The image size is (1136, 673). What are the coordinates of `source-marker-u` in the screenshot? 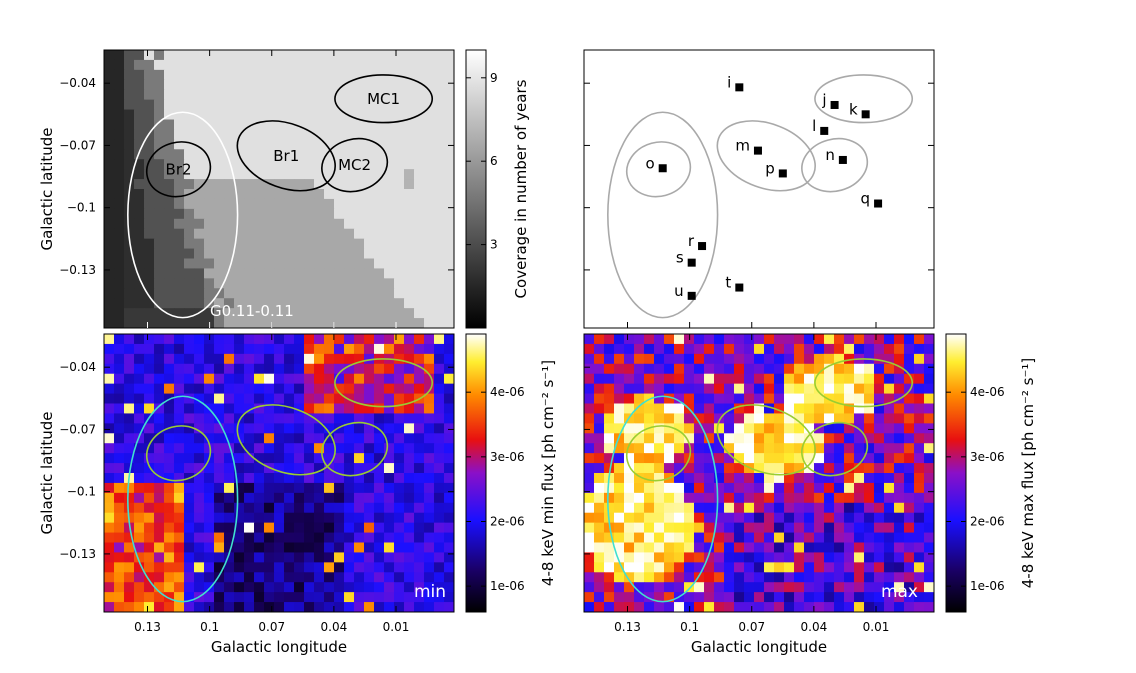 It's located at (691, 295).